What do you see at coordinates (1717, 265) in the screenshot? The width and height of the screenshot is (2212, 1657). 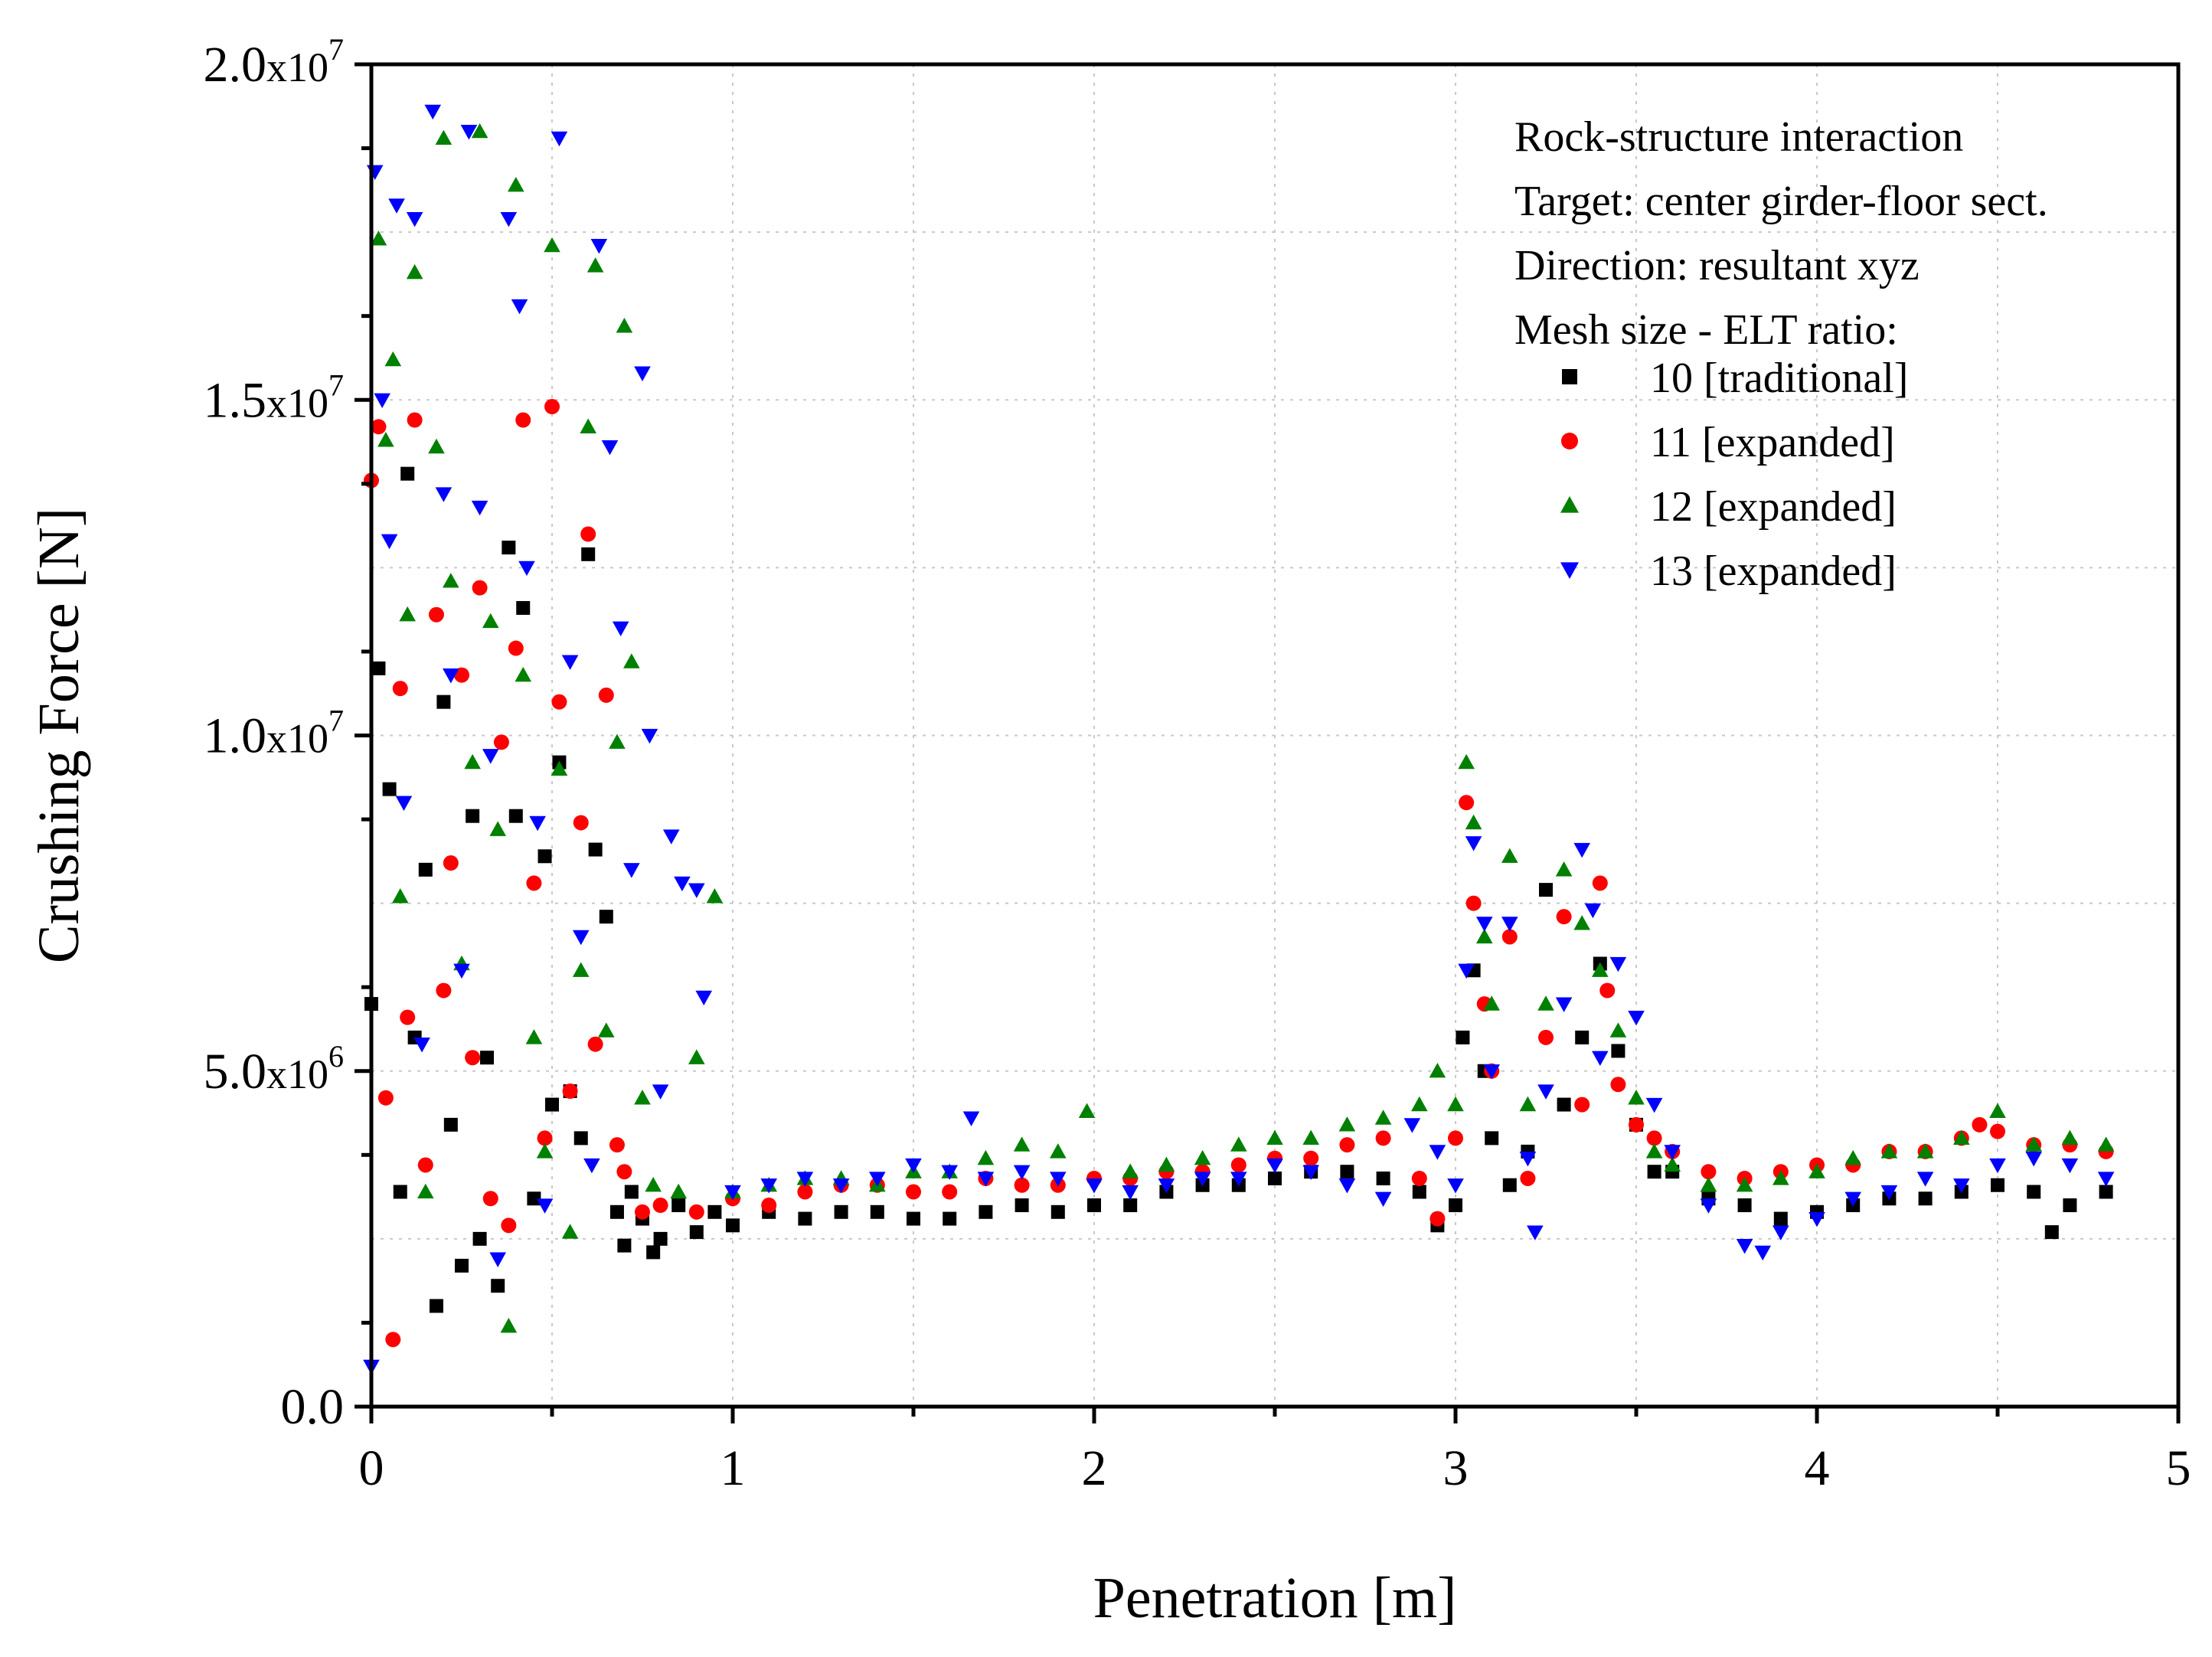 I see `legend-annotation-line: Direction: resultant xyz` at bounding box center [1717, 265].